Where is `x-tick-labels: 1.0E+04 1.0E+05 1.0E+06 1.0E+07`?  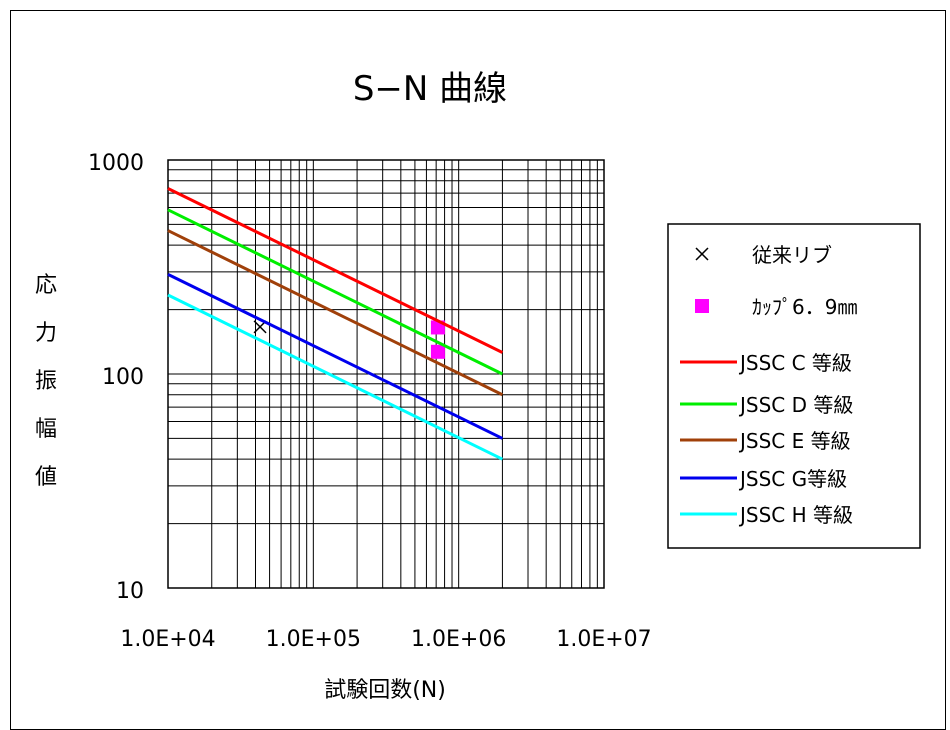 x-tick-labels: 1.0E+04 1.0E+05 1.0E+06 1.0E+07 is located at coordinates (385, 639).